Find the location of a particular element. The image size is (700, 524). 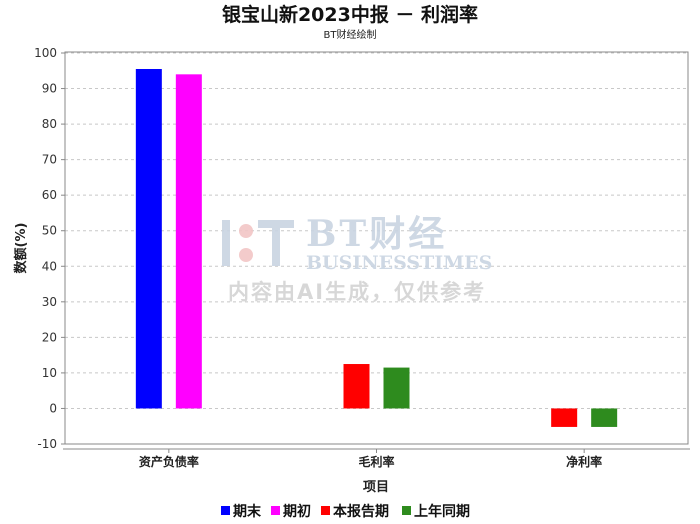

y-axis-ticks: -10 0 10 20 30 40 50 60 70 80 90 100 is located at coordinates (49, 248).